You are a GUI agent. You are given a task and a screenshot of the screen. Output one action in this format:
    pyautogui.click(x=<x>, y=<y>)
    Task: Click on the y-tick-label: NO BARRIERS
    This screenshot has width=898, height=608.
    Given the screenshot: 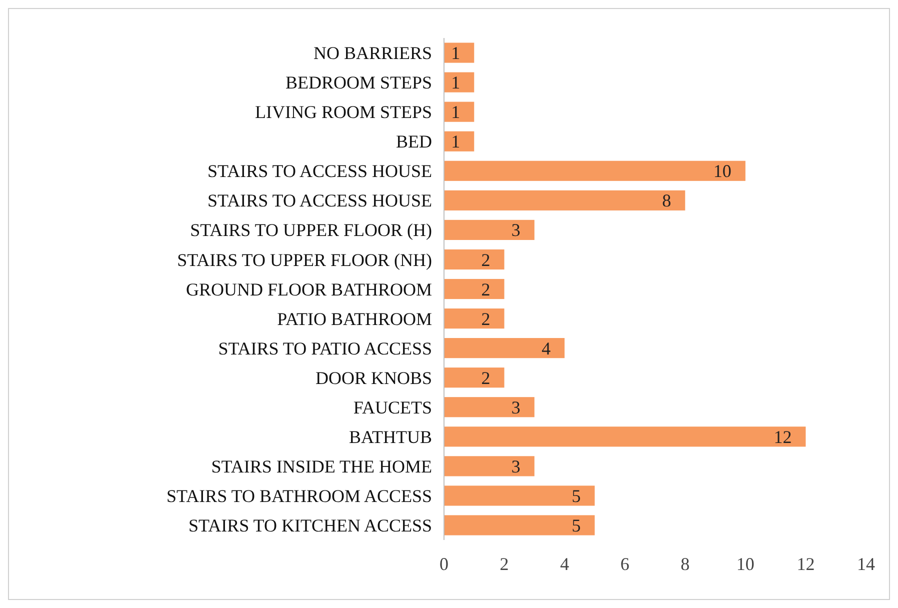 What is the action you would take?
    pyautogui.click(x=372, y=53)
    